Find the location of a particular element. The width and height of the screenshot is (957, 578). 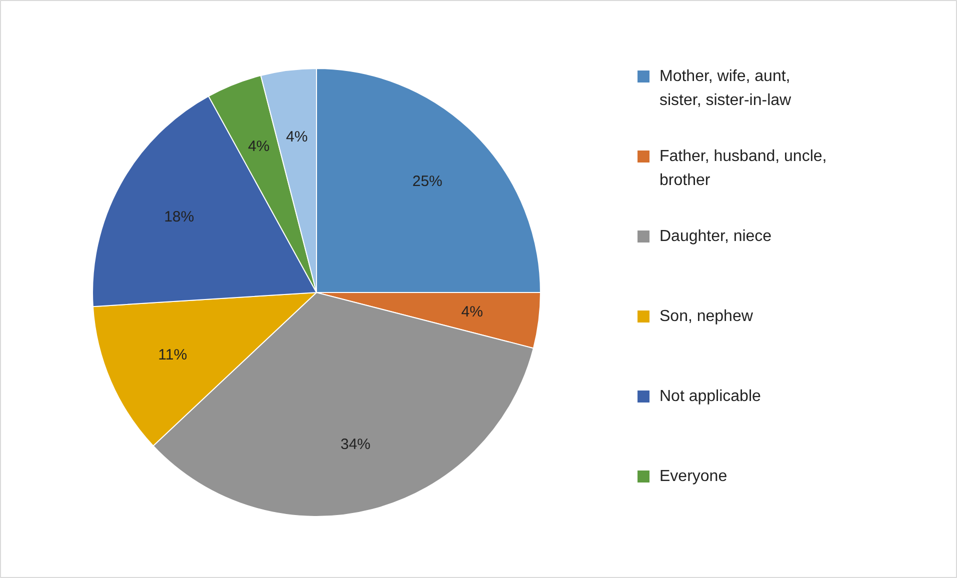

legend-label: Son, nephew is located at coordinates (707, 316).